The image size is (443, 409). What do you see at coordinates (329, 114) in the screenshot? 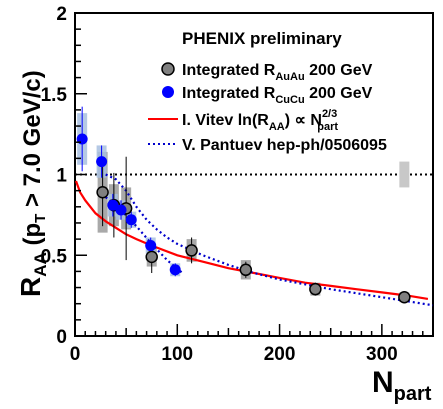
I see `legend-vitev-sup: 2/3` at bounding box center [329, 114].